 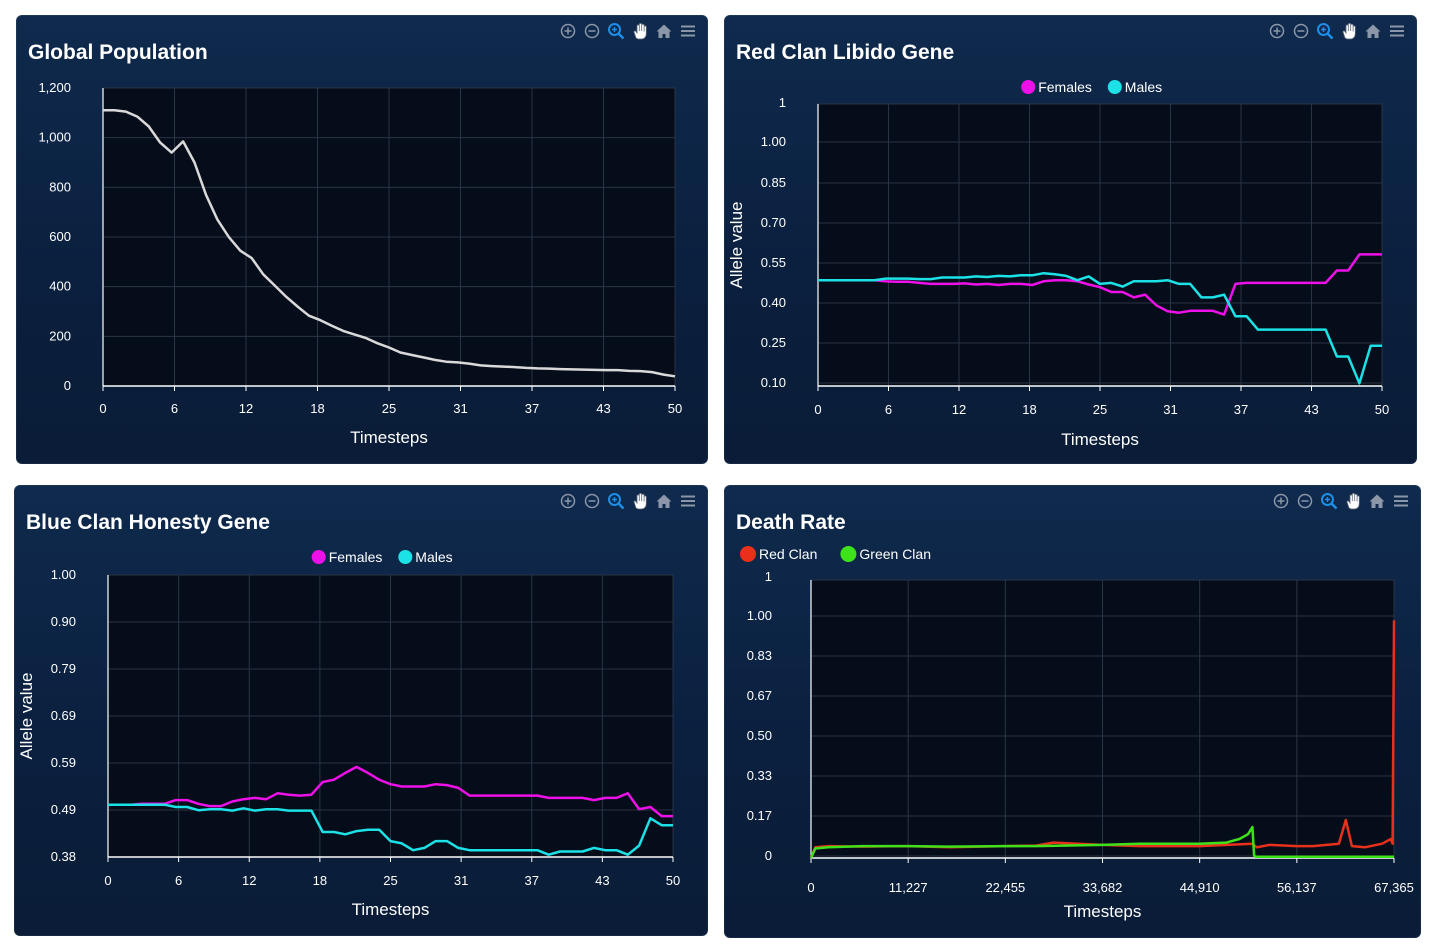 I want to click on y-tick-label: 0.79, so click(x=63, y=668).